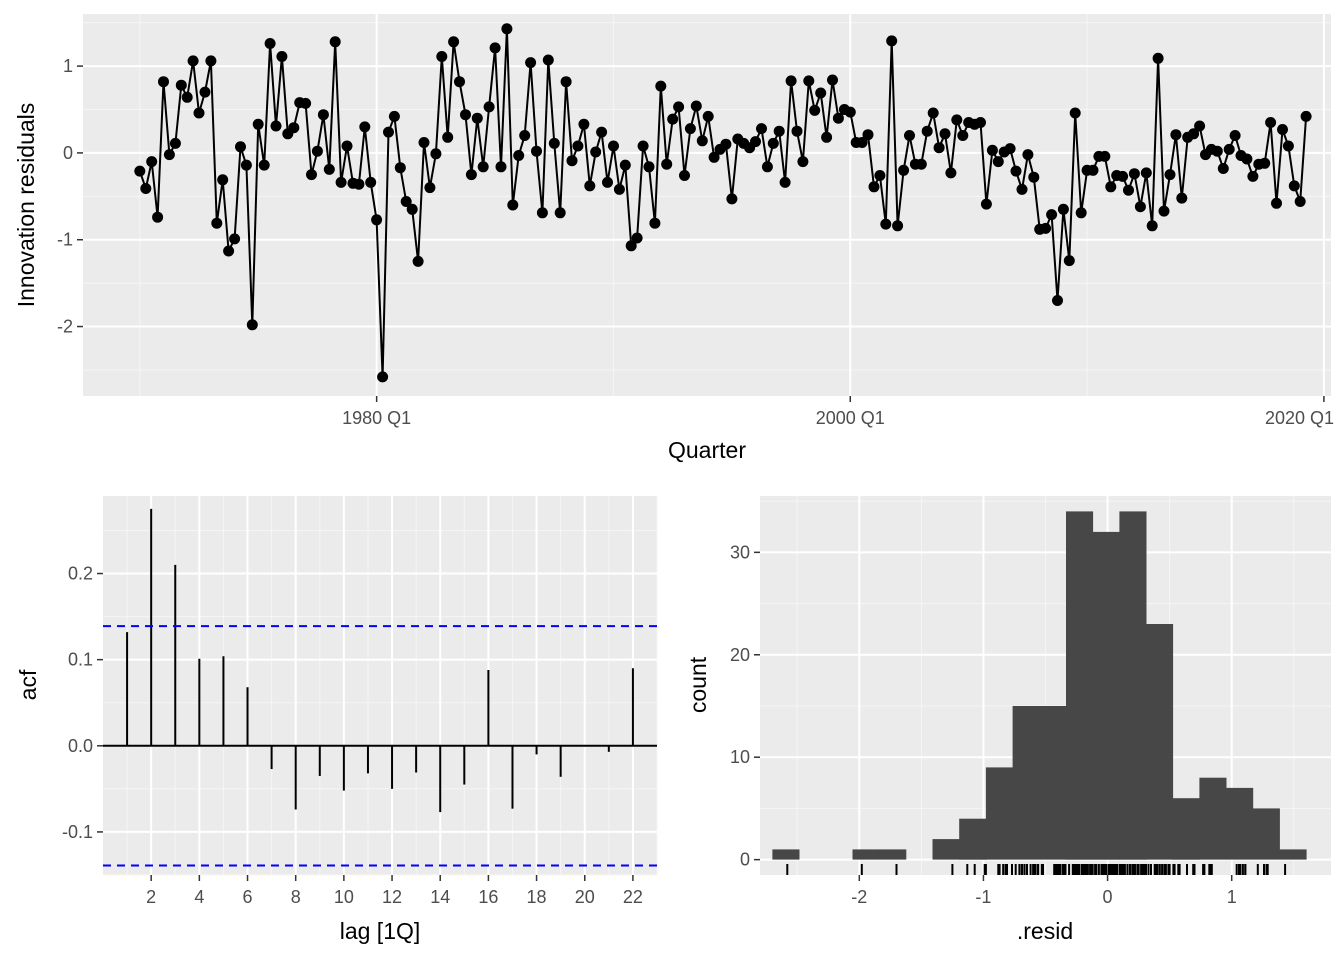 The width and height of the screenshot is (1344, 960). What do you see at coordinates (698, 684) in the screenshot?
I see `histogram-y-axis-title: count` at bounding box center [698, 684].